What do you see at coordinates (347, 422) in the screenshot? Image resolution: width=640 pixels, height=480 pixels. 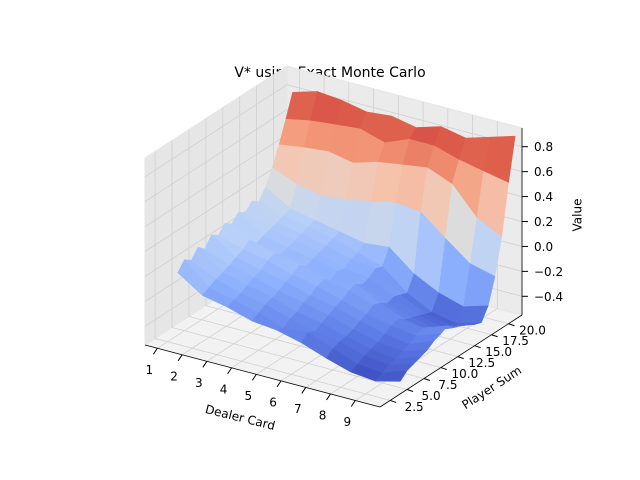 I see `x-tick-label: 9` at bounding box center [347, 422].